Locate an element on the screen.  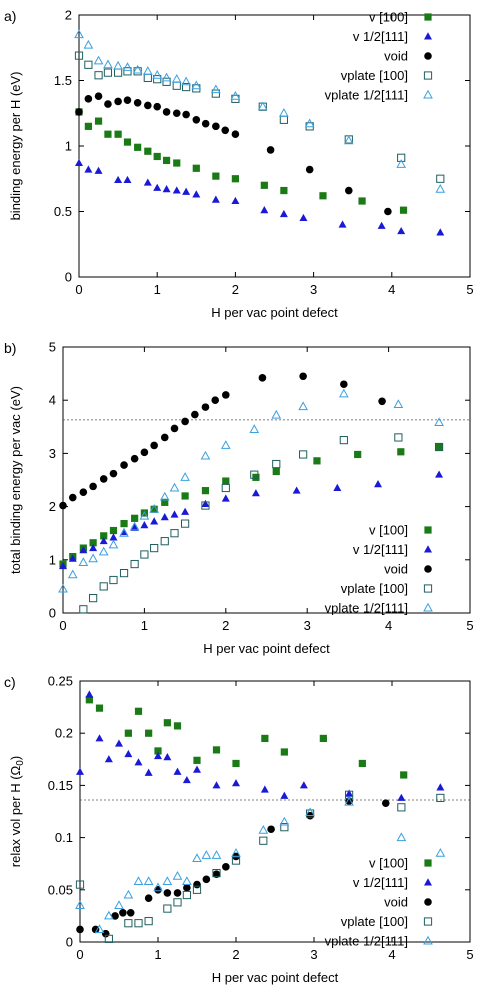
y-tick-label: 0.1 is located at coordinates (64, 837).